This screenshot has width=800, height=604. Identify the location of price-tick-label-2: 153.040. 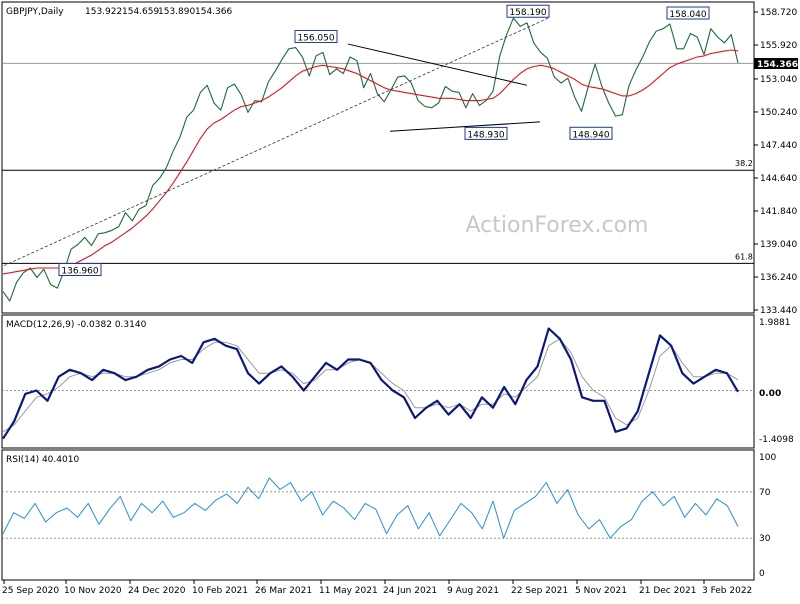
(778, 80).